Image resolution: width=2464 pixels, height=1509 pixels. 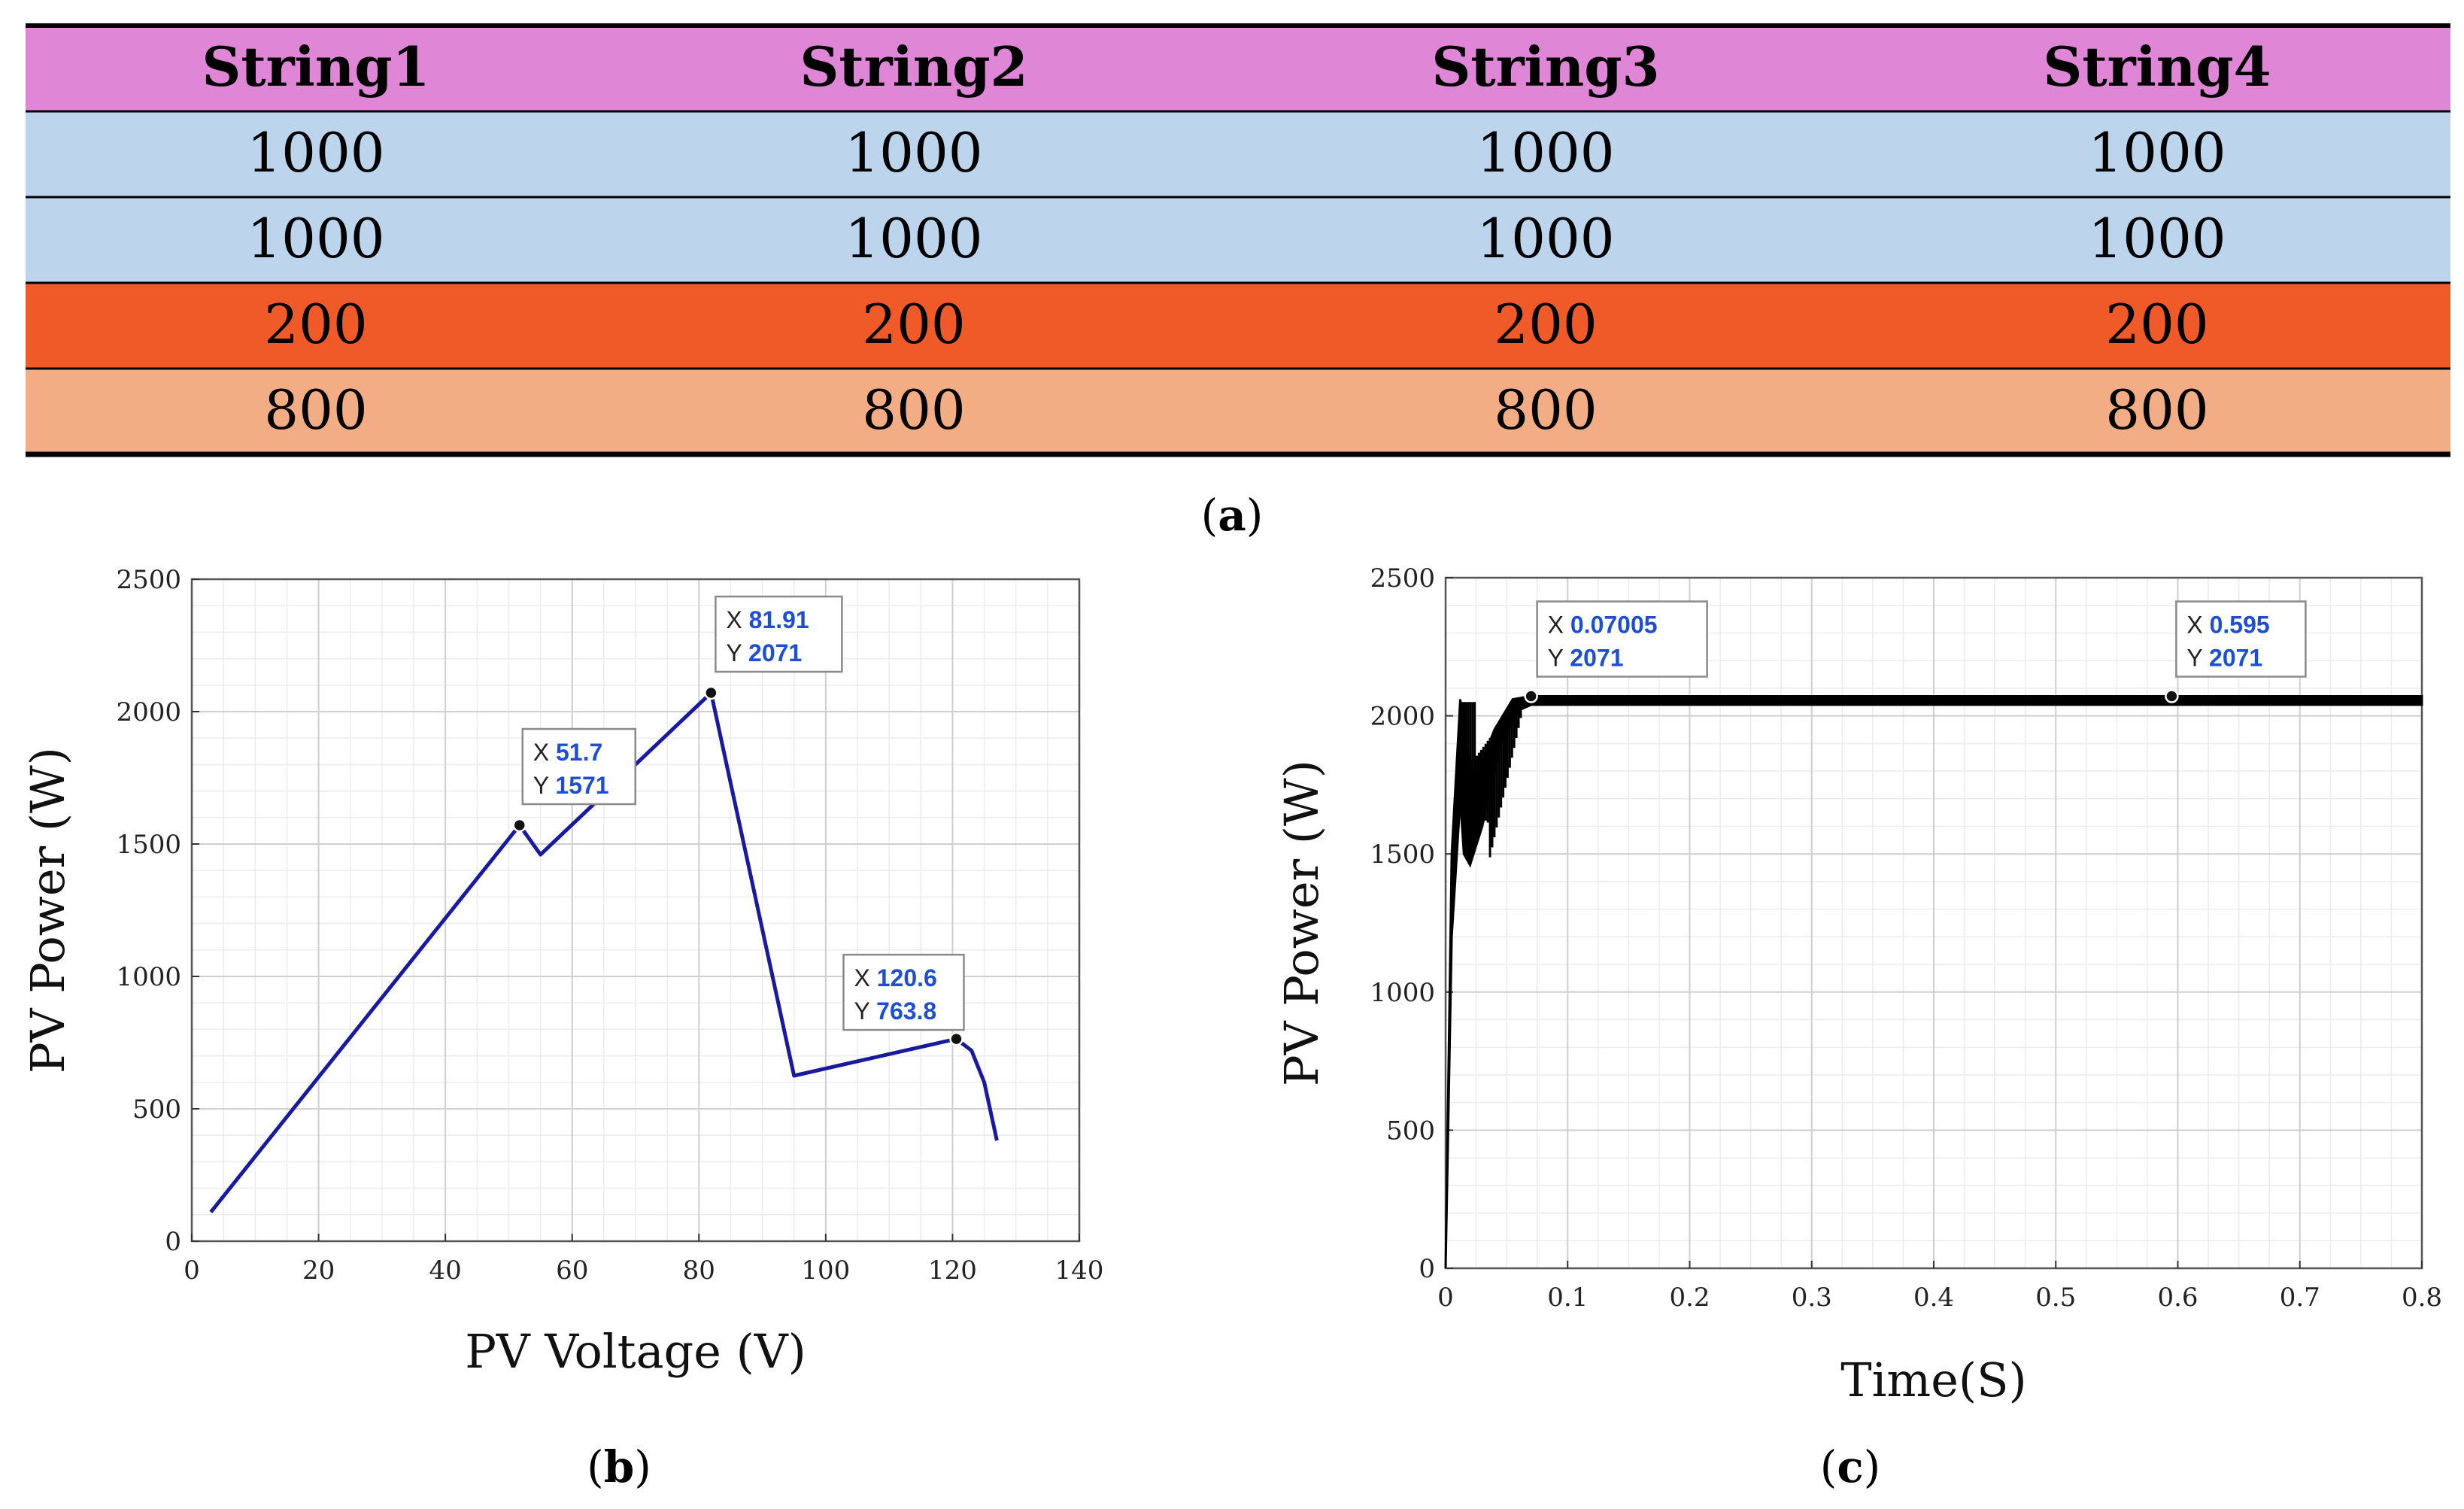 What do you see at coordinates (2422, 1298) in the screenshot?
I see `x-tick-label: 0.8` at bounding box center [2422, 1298].